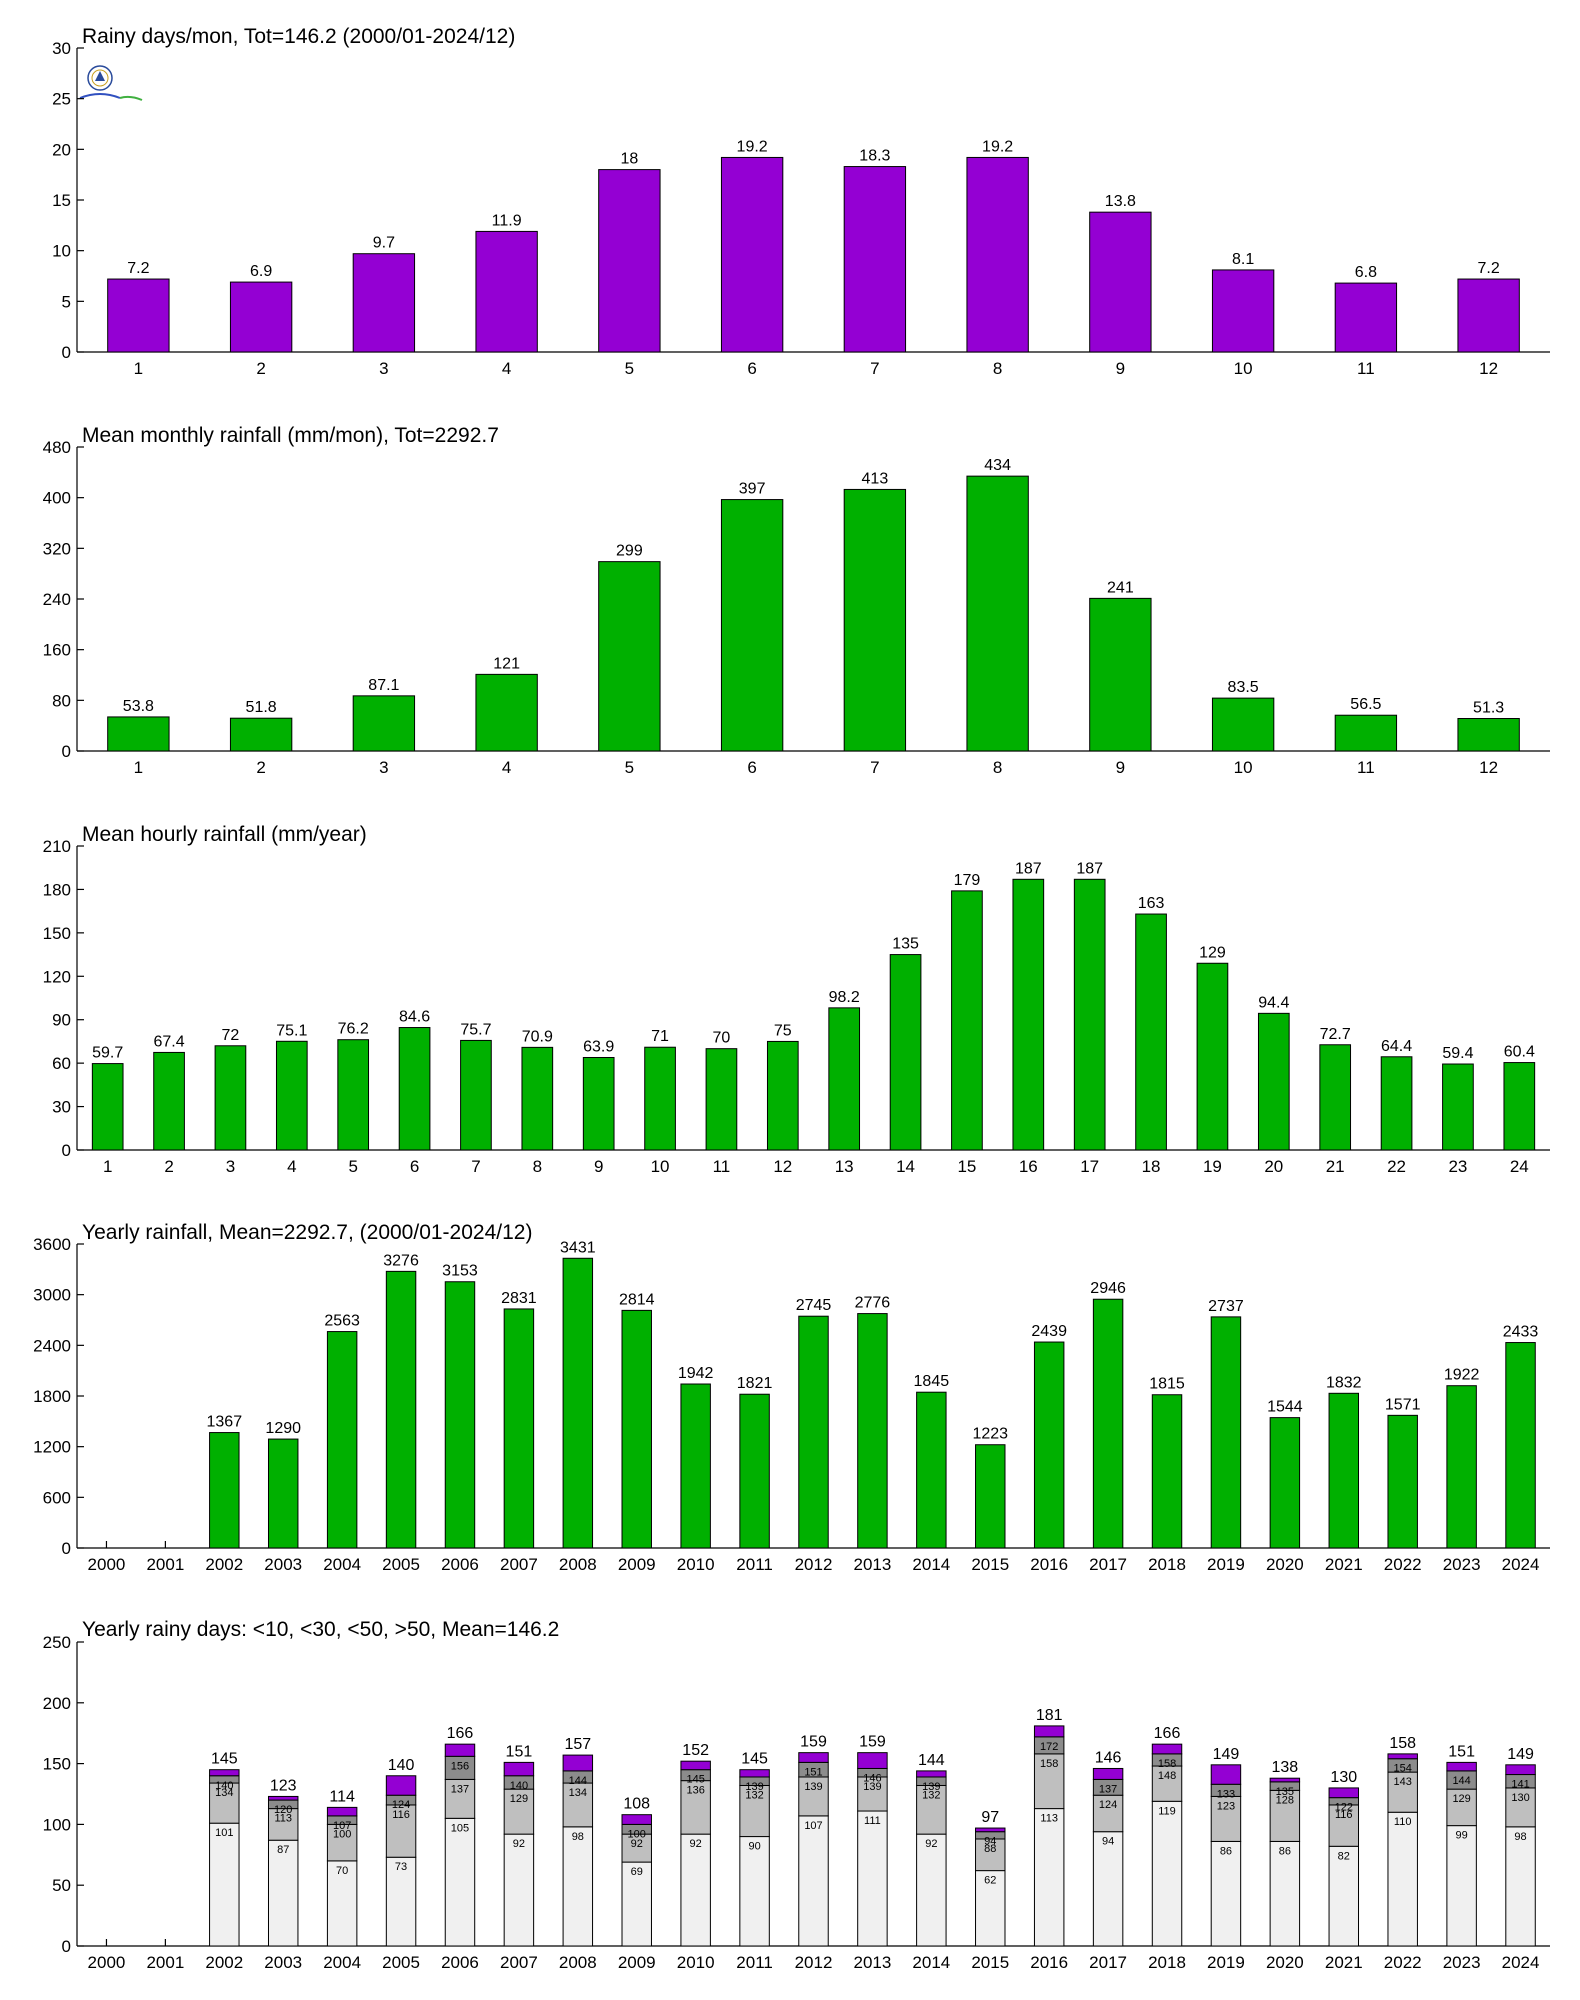 This screenshot has height=2000, width=1580. What do you see at coordinates (1167, 1384) in the screenshot?
I see `bar-value-label: 1815` at bounding box center [1167, 1384].